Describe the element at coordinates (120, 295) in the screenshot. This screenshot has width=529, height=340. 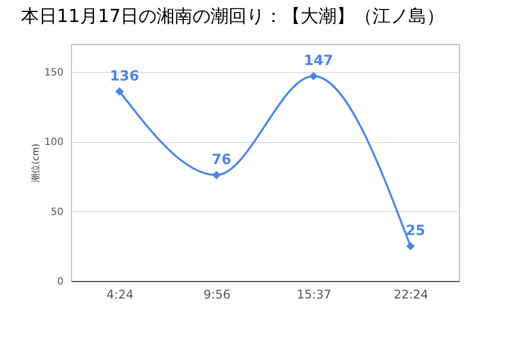
I see `x-tick-label: 4:24` at that location.